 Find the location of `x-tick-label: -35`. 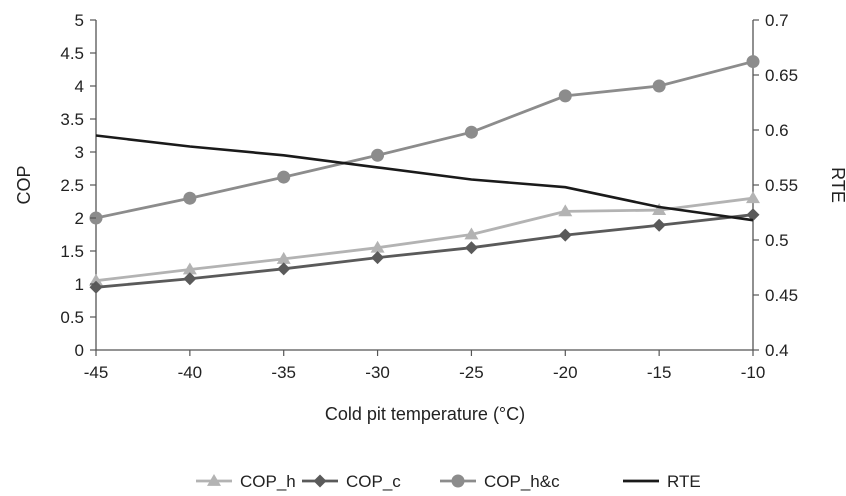

x-tick-label: -35 is located at coordinates (283, 372).